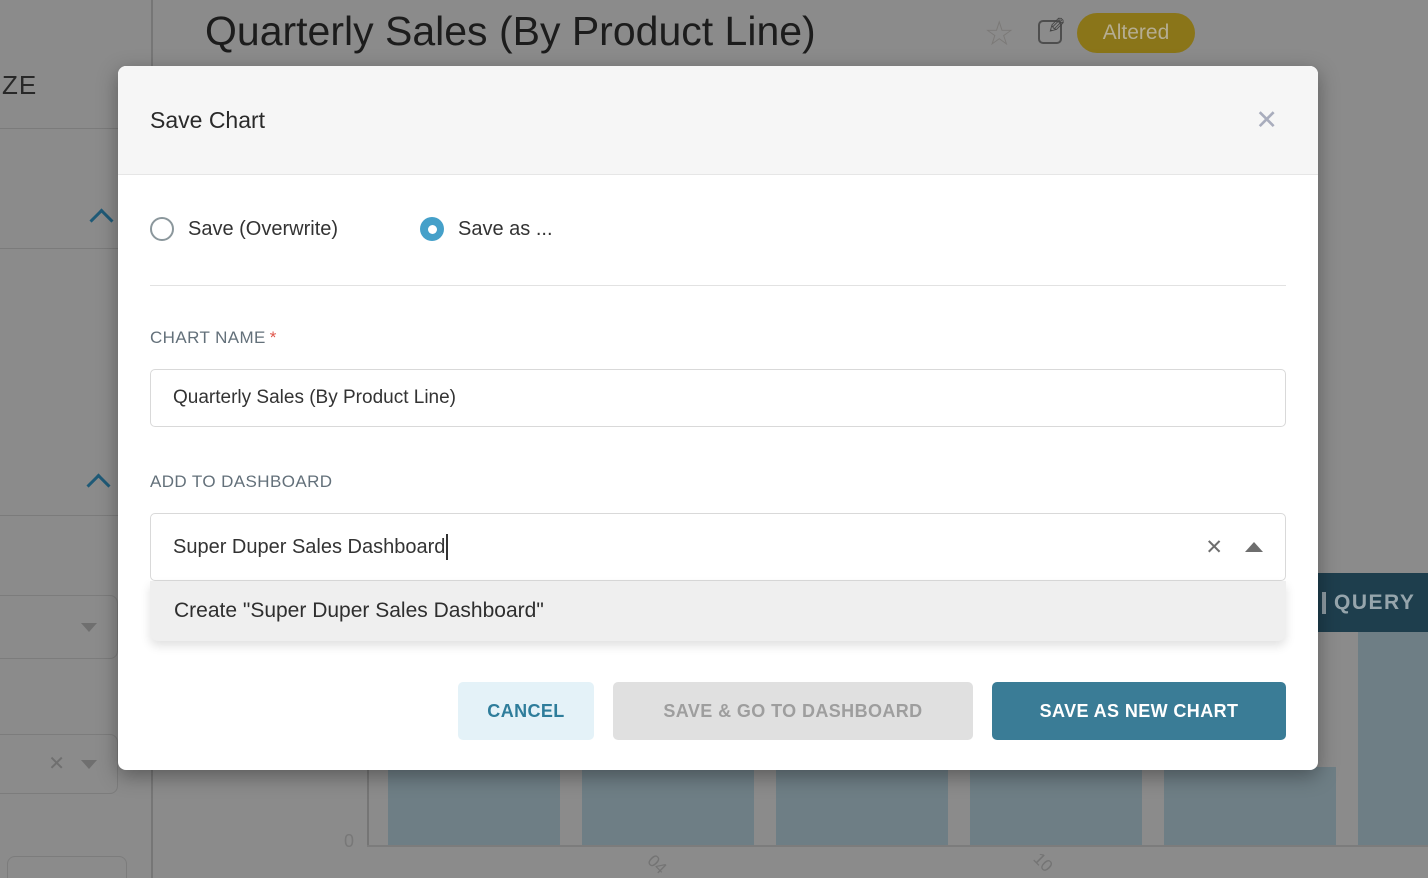 The image size is (1428, 878). Describe the element at coordinates (999, 34) in the screenshot. I see `favorite-star-icon: ☆` at that location.